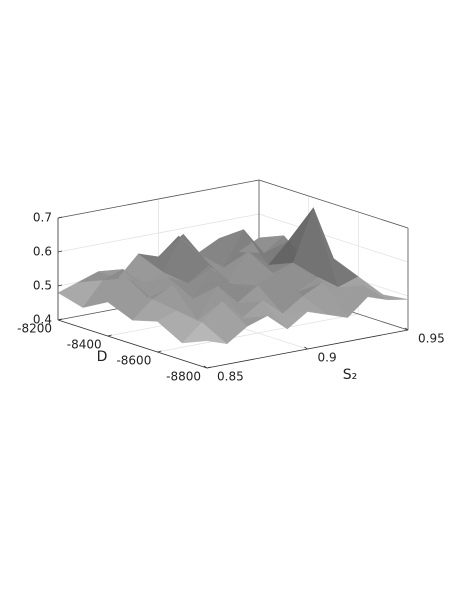 The image size is (463, 599). I want to click on z-tick-label: 0.7, so click(42, 218).